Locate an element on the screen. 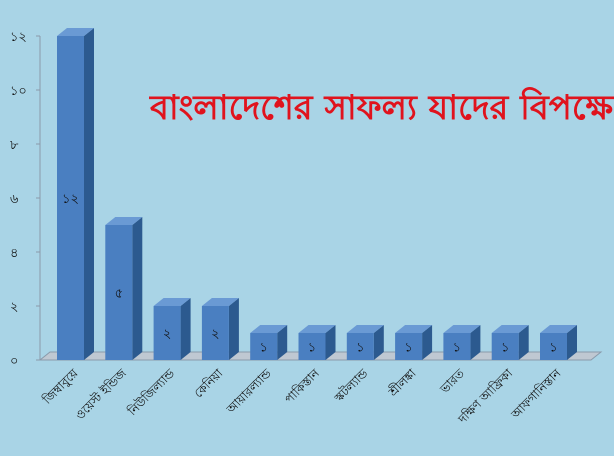  bar: ৫ is located at coordinates (124, 288).